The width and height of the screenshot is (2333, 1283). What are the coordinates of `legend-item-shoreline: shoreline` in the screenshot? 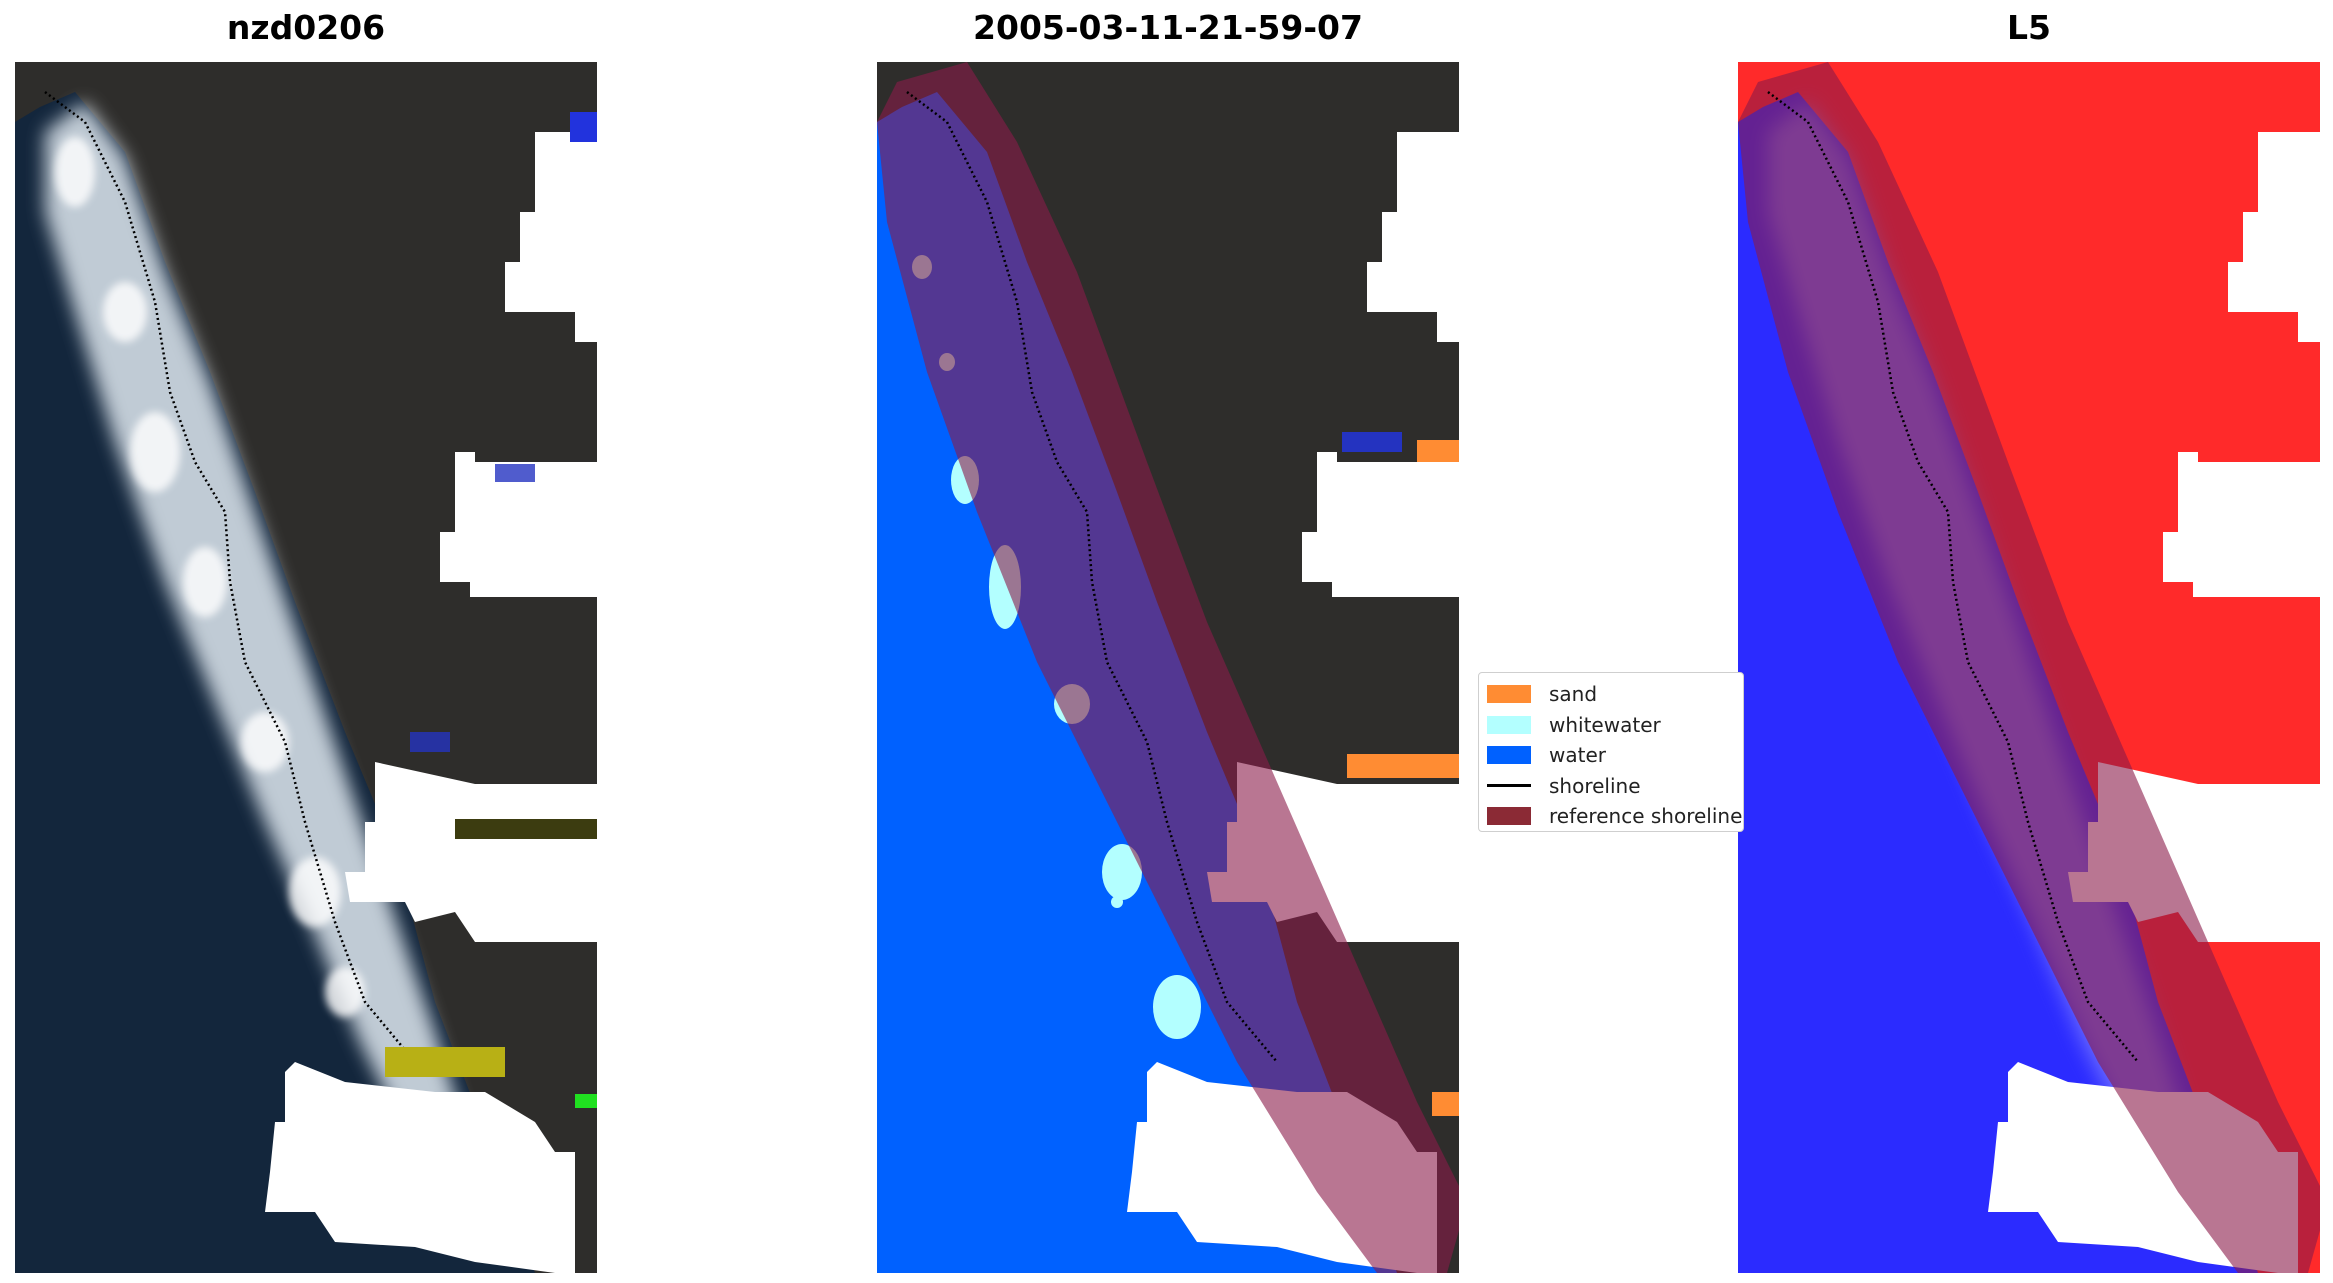 It's located at (1611, 786).